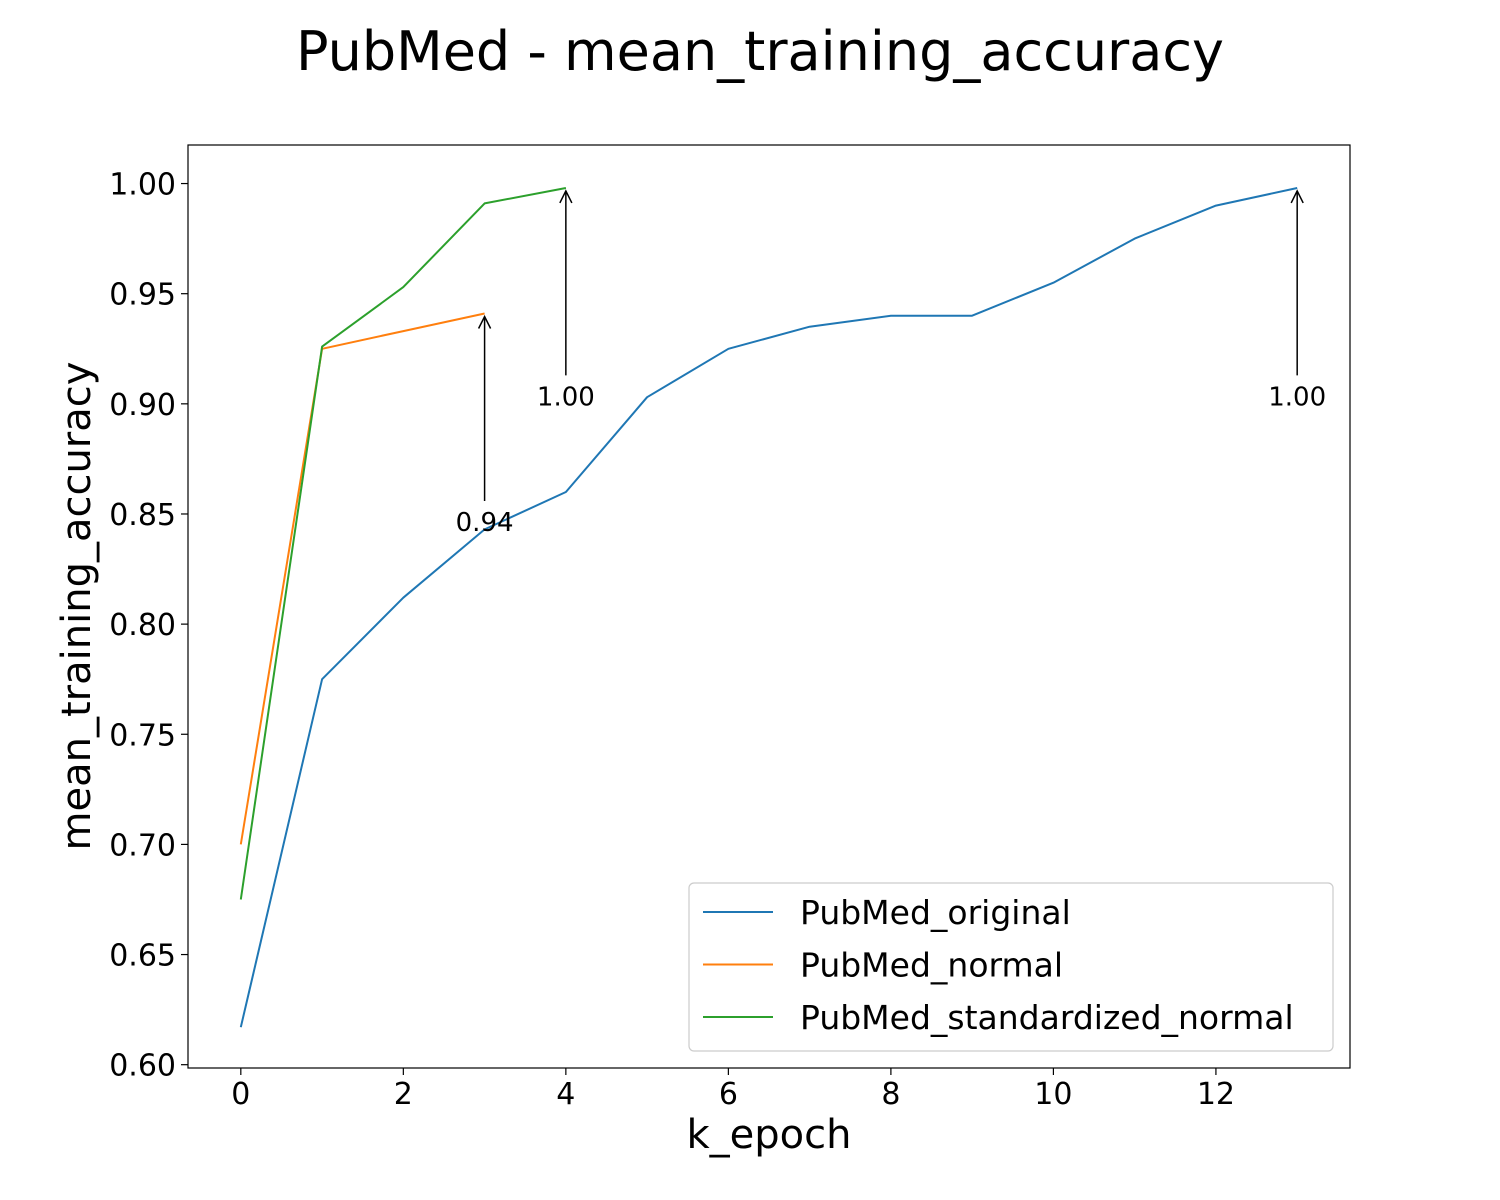 The width and height of the screenshot is (1500, 1200). Describe the element at coordinates (728, 1094) in the screenshot. I see `x-tick-label: 6` at that location.